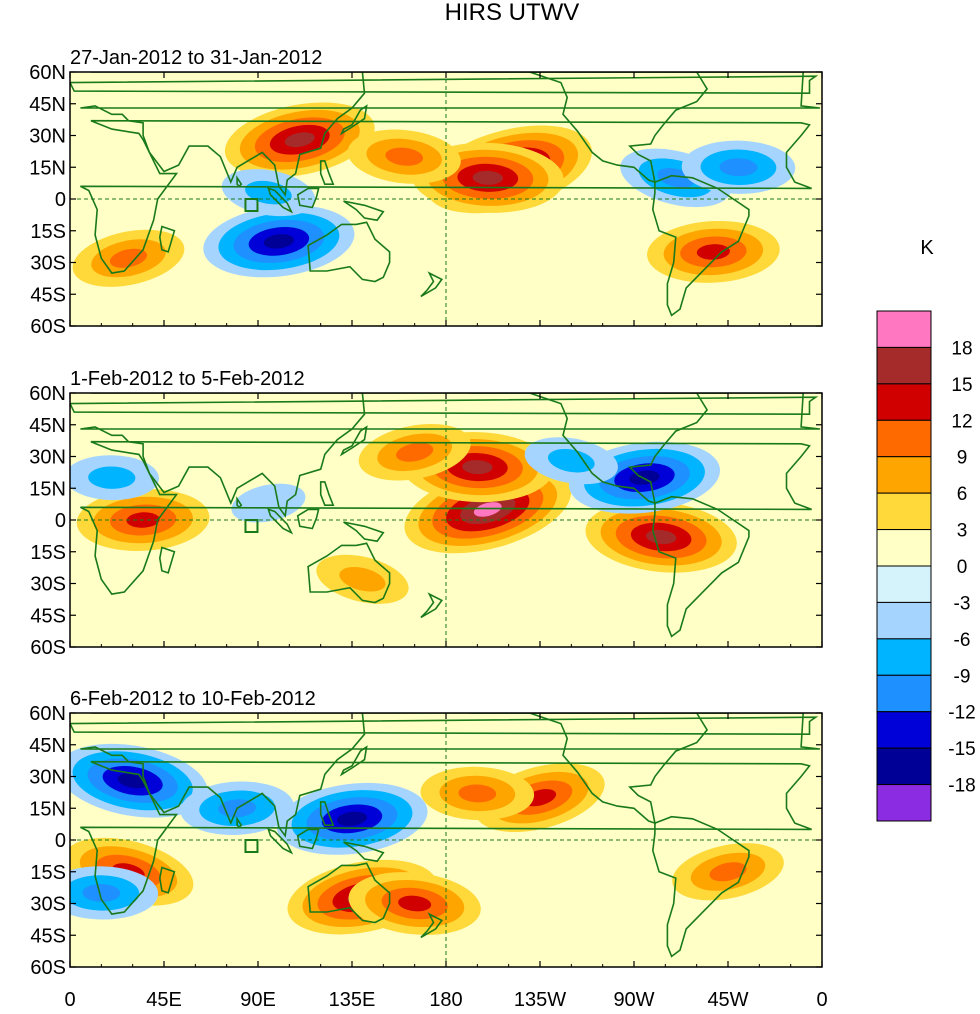 The width and height of the screenshot is (980, 1014). I want to click on y-tick-label: 60N, so click(47, 394).